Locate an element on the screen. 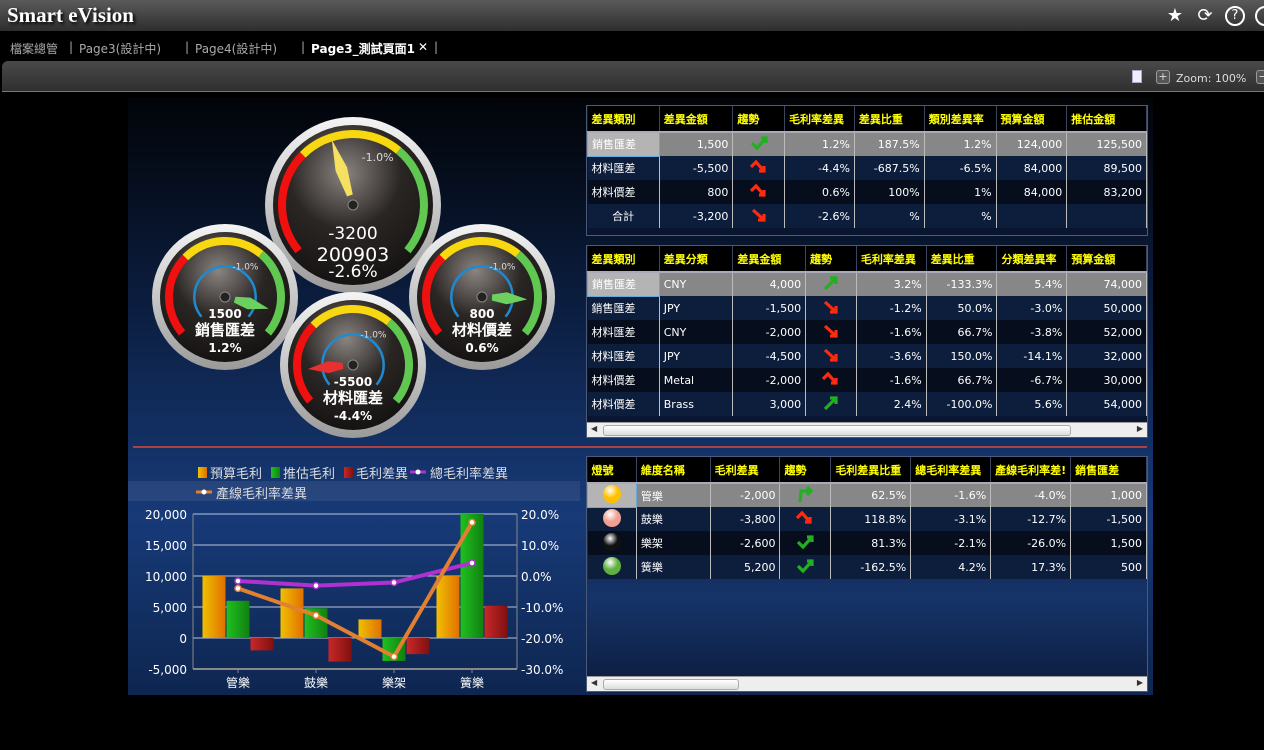 The width and height of the screenshot is (1264, 750). table-row: 管樂 -2,000 62.5% -1.6% -4.0% 1,000 is located at coordinates (867, 495).